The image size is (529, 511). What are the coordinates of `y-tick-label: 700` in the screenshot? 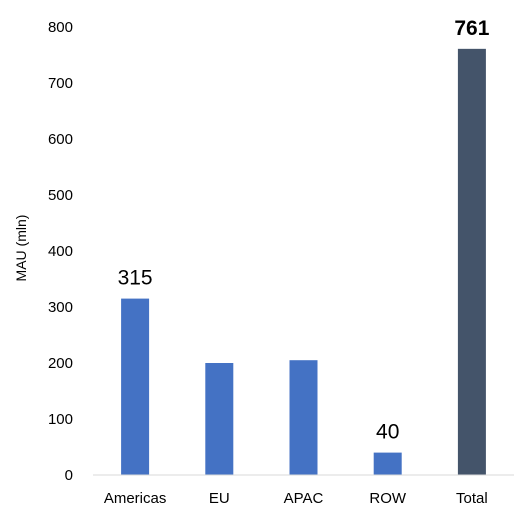 It's located at (60, 83).